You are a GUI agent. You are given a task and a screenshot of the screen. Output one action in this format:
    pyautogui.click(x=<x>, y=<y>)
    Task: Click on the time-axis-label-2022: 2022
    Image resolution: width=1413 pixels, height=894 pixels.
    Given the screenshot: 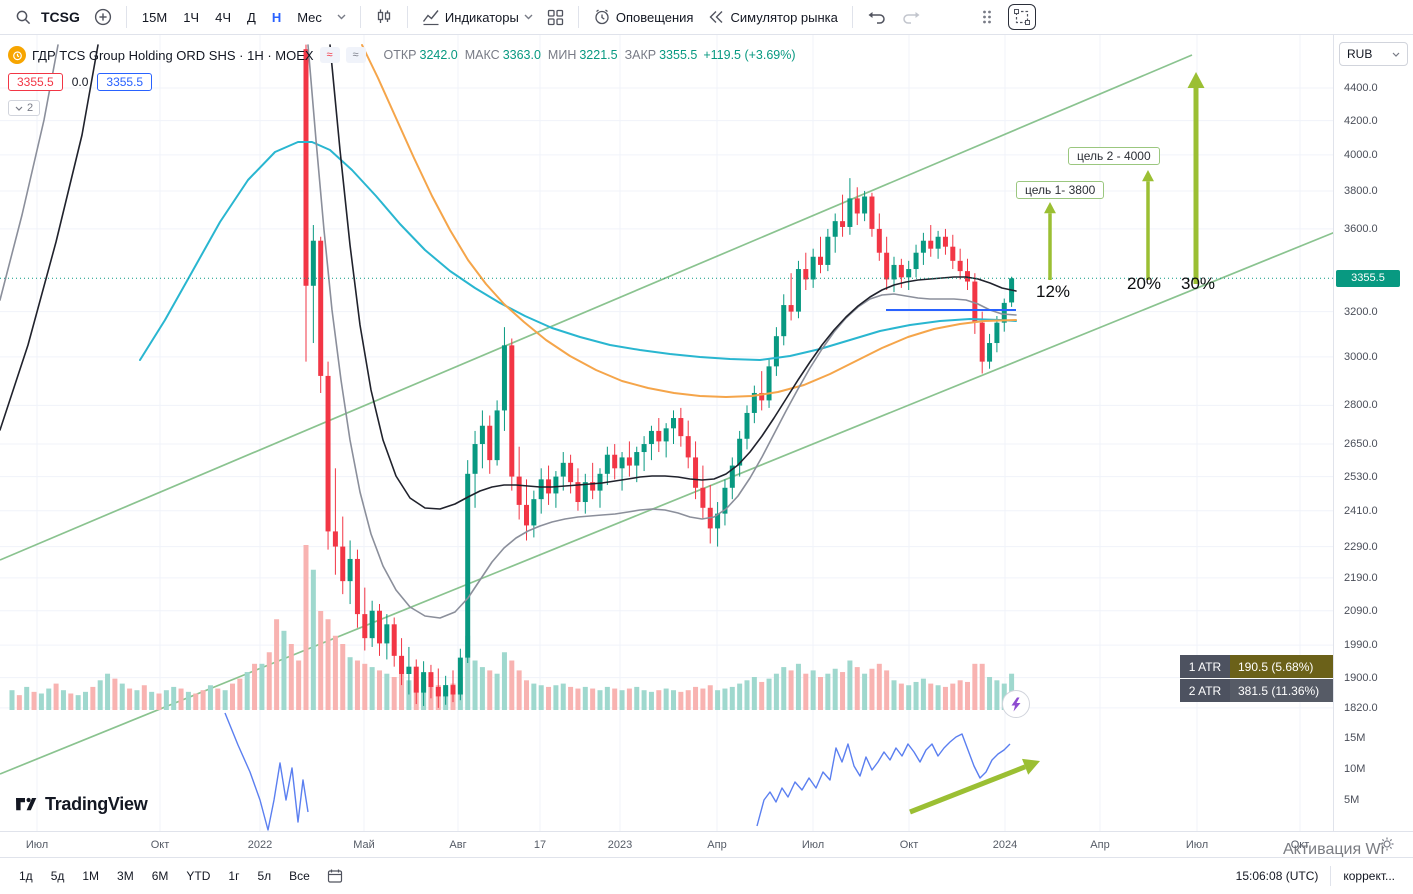 What is the action you would take?
    pyautogui.click(x=260, y=845)
    